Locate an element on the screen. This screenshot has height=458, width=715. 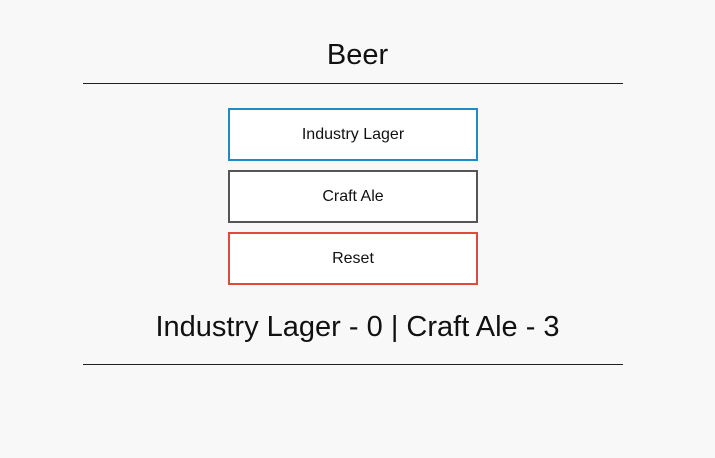
tally-ale-count: 3 is located at coordinates (551, 327).